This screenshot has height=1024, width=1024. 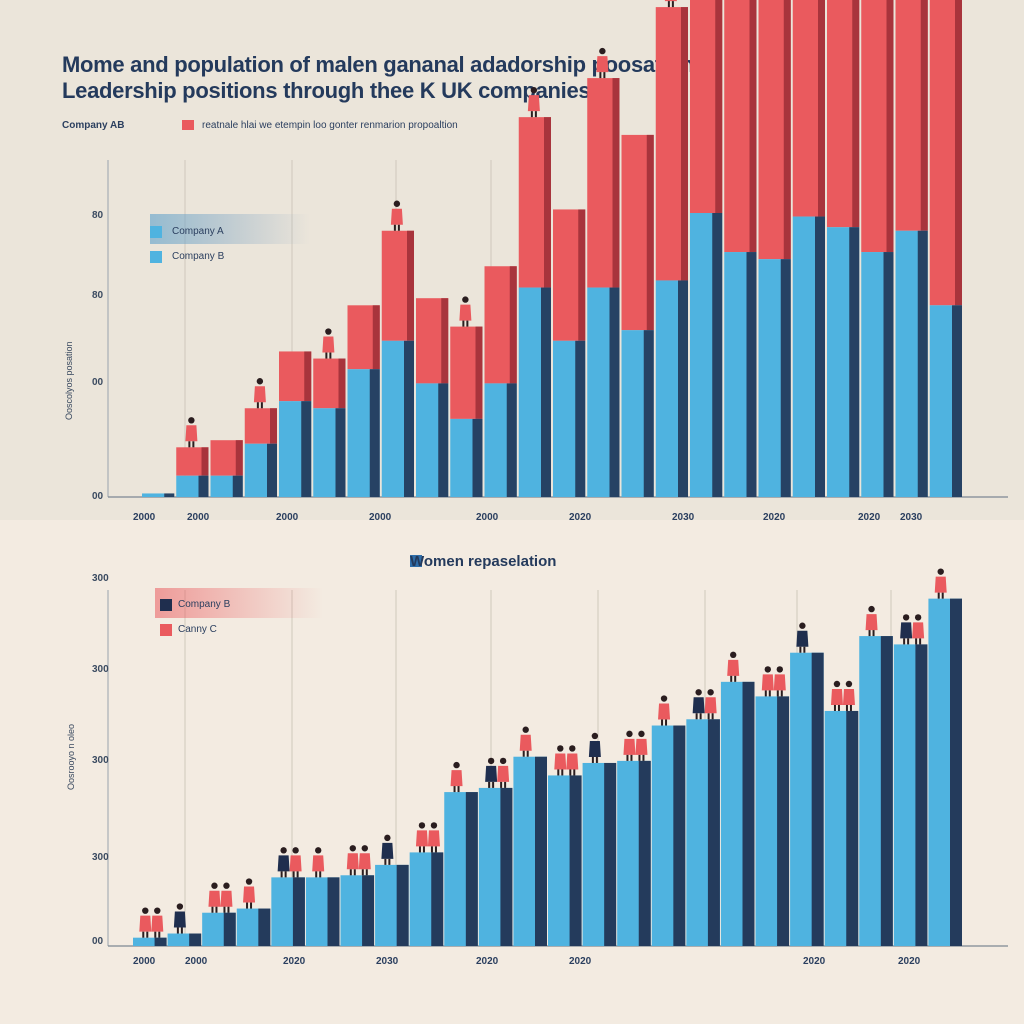 I want to click on legend2-band, so click(x=239, y=603).